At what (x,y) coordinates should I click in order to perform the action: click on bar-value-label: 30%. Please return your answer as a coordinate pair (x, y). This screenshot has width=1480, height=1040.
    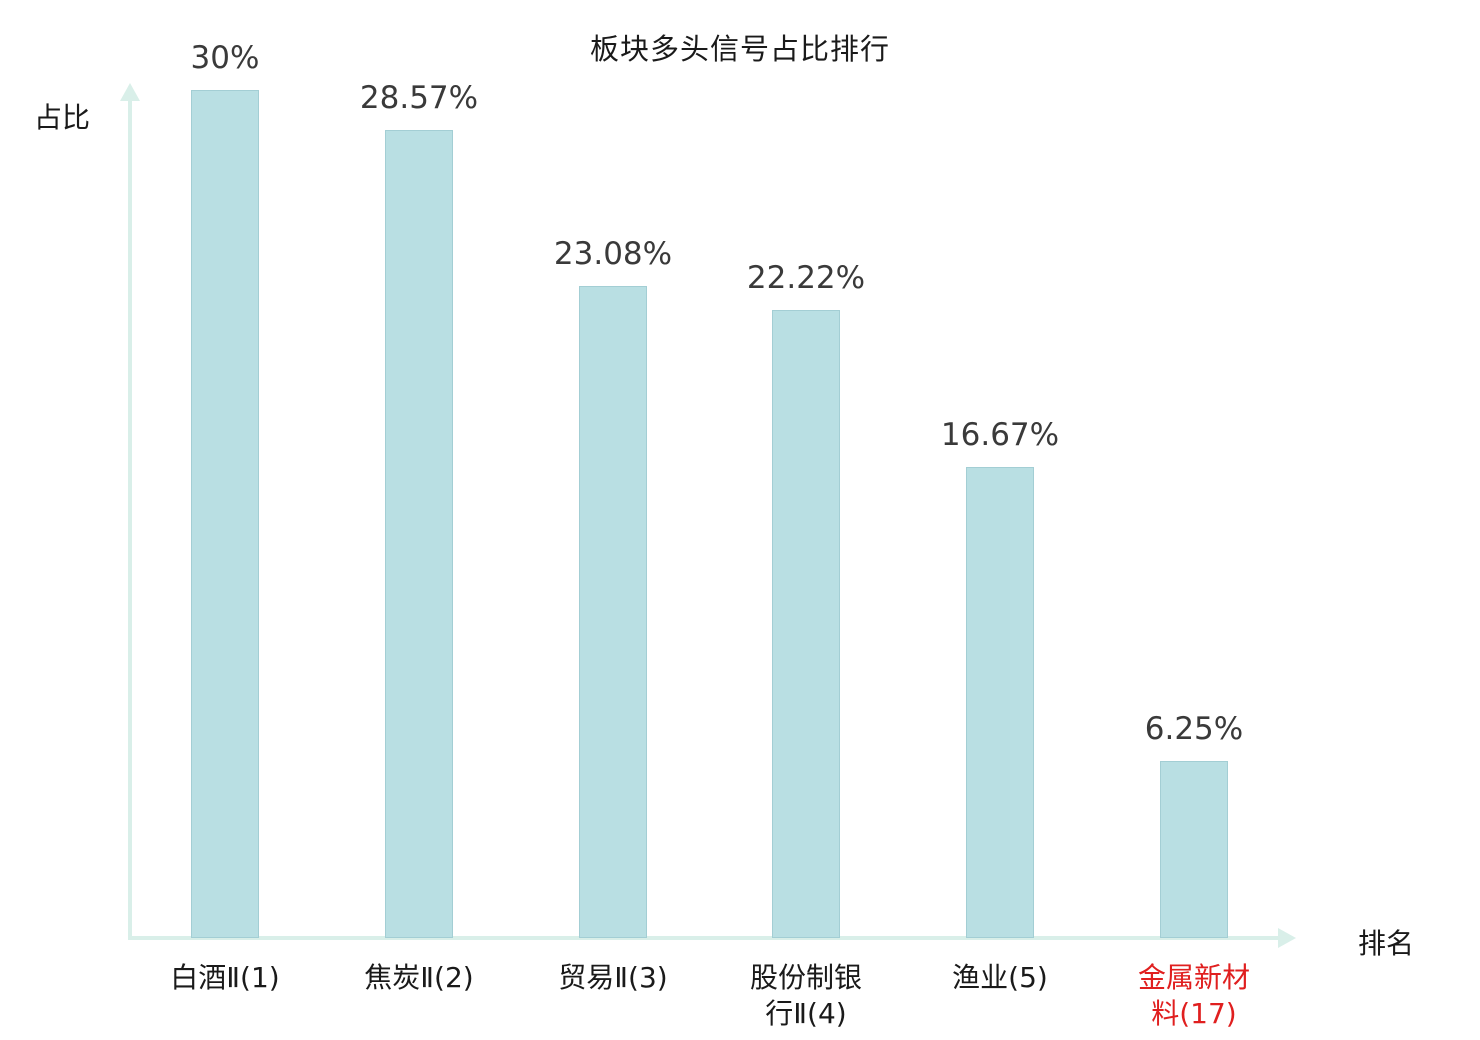
    Looking at the image, I should click on (225, 58).